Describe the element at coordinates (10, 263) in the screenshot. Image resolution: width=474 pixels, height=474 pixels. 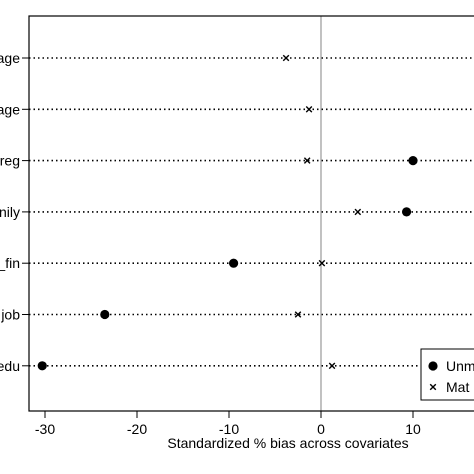
I see `category-label: _fin` at that location.